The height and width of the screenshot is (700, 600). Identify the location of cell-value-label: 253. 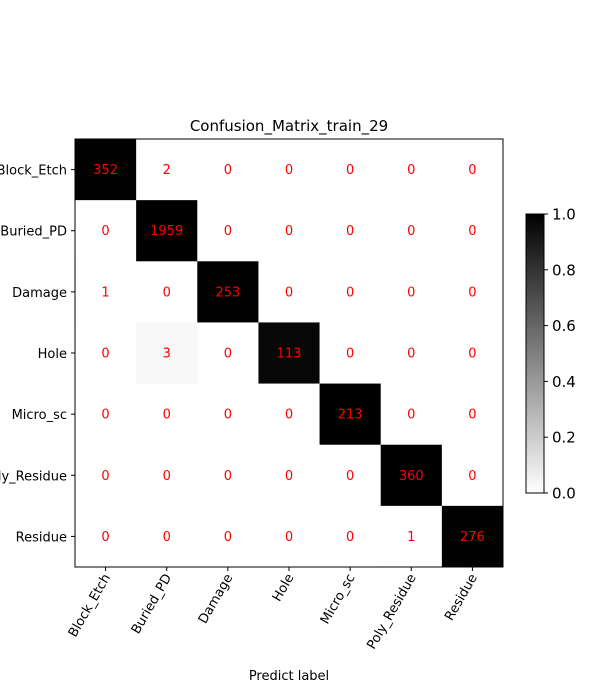
(227, 292).